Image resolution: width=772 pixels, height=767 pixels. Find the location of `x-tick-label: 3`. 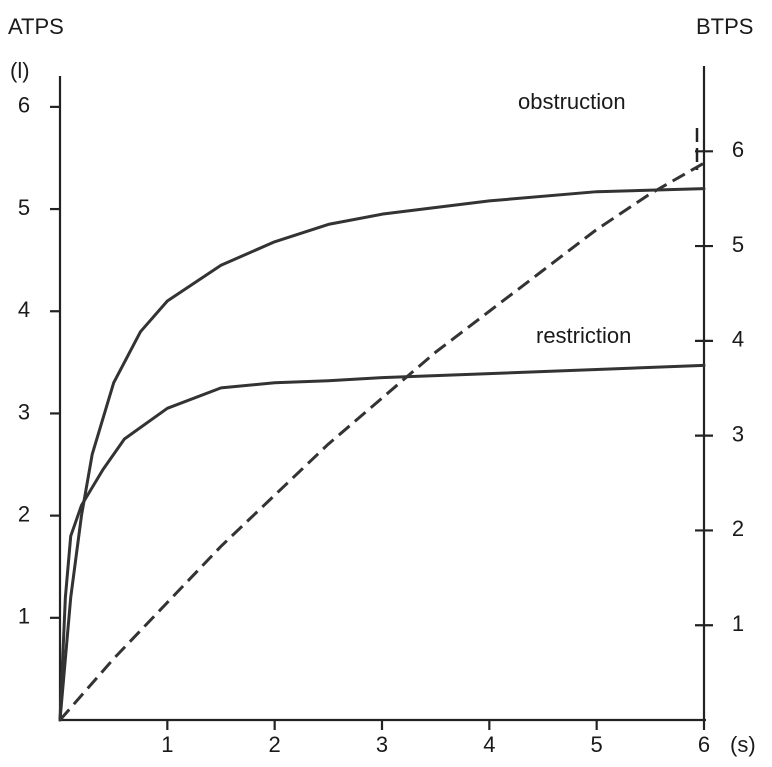

x-tick-label: 3 is located at coordinates (382, 744).